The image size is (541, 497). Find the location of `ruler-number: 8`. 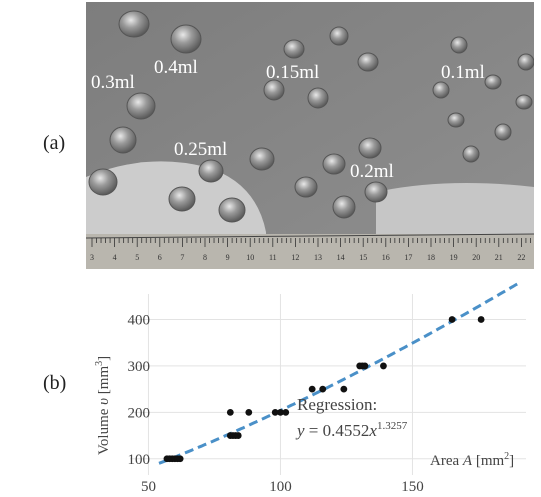

ruler-number: 8 is located at coordinates (205, 257).